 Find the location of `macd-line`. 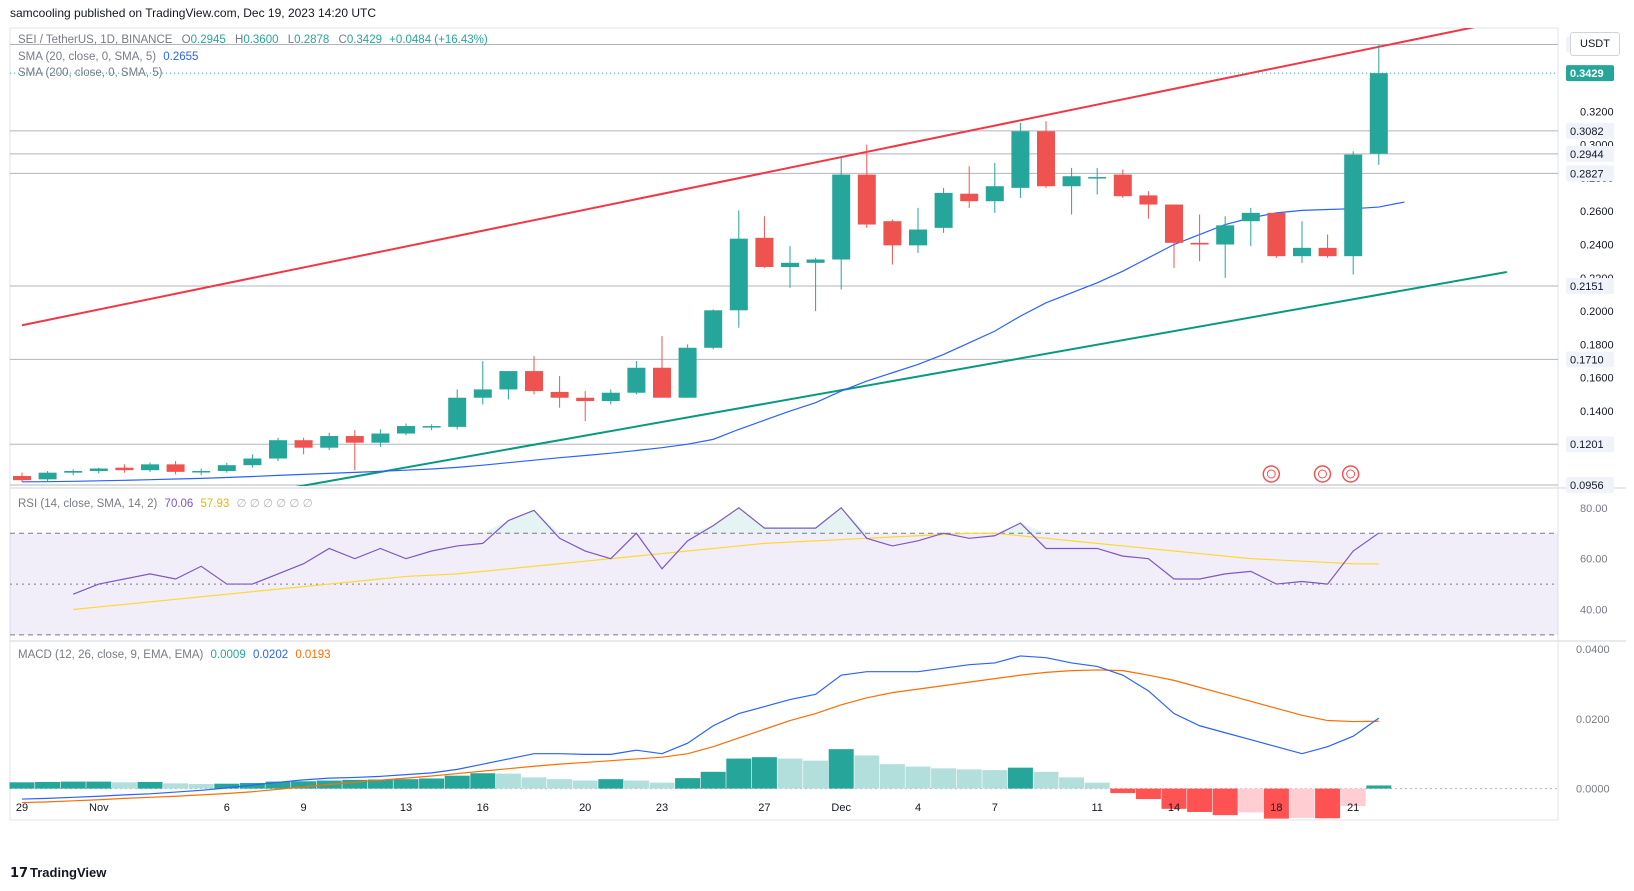

macd-line is located at coordinates (700, 727).